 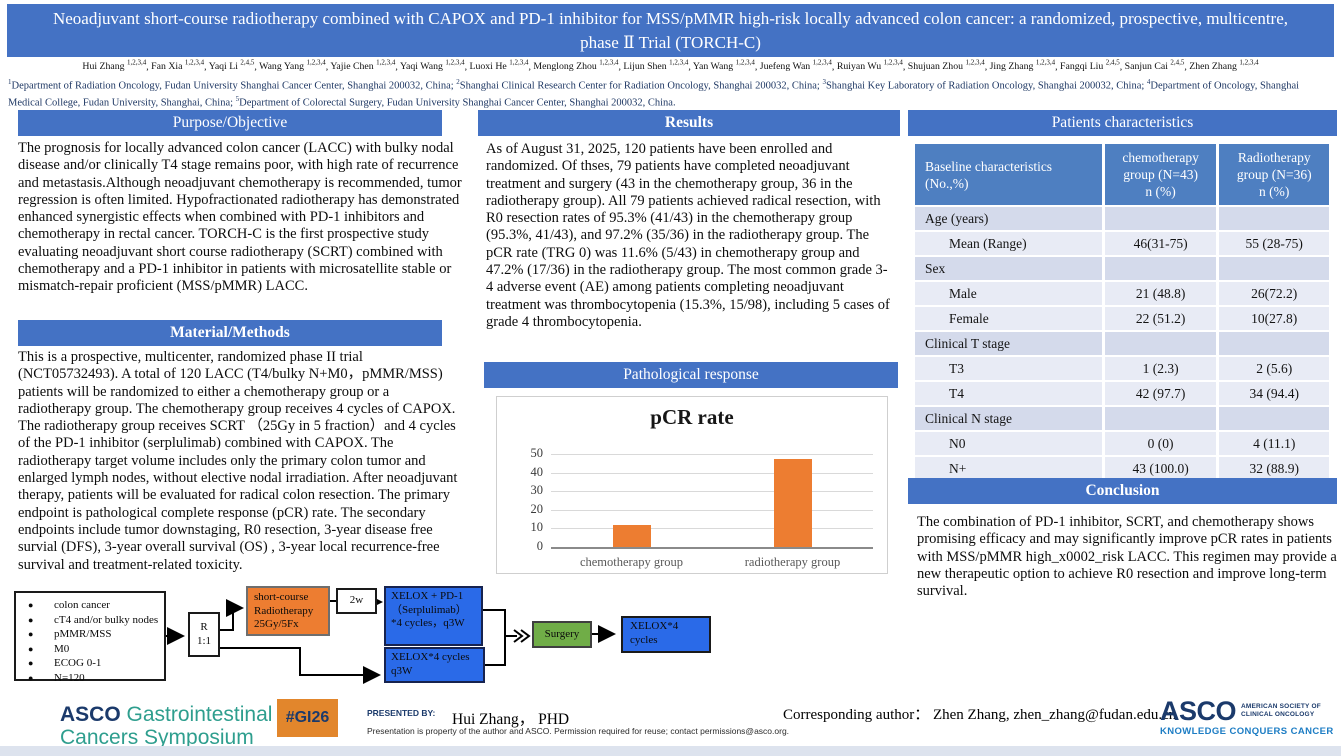 What do you see at coordinates (1154, 66) in the screenshot?
I see `author: Sanjun Cai 2,4,5` at bounding box center [1154, 66].